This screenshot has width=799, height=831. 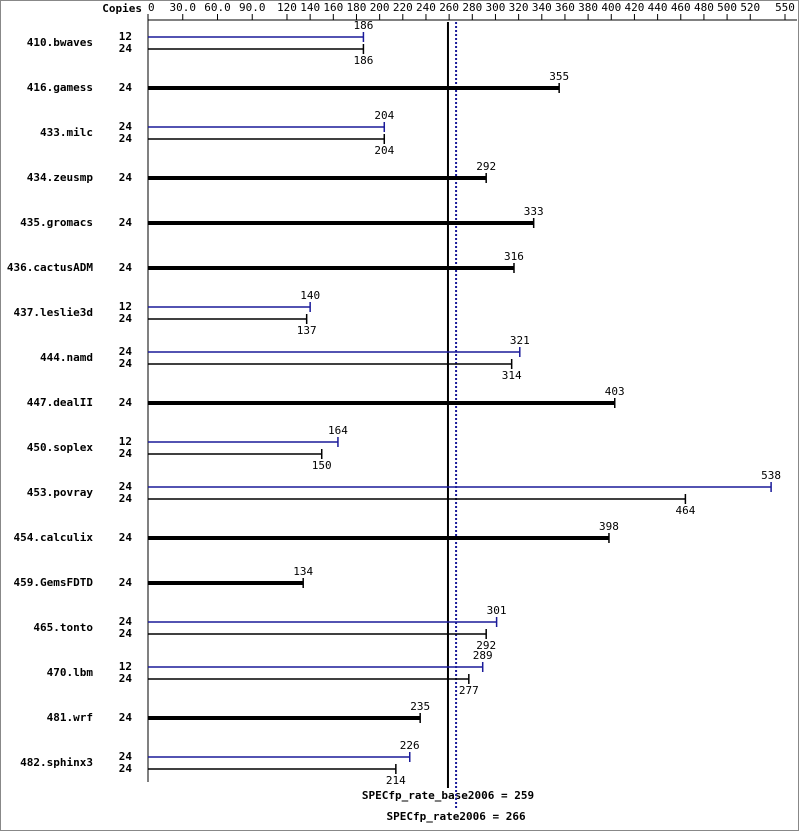 What do you see at coordinates (122, 8) in the screenshot?
I see `copies-header: Copies` at bounding box center [122, 8].